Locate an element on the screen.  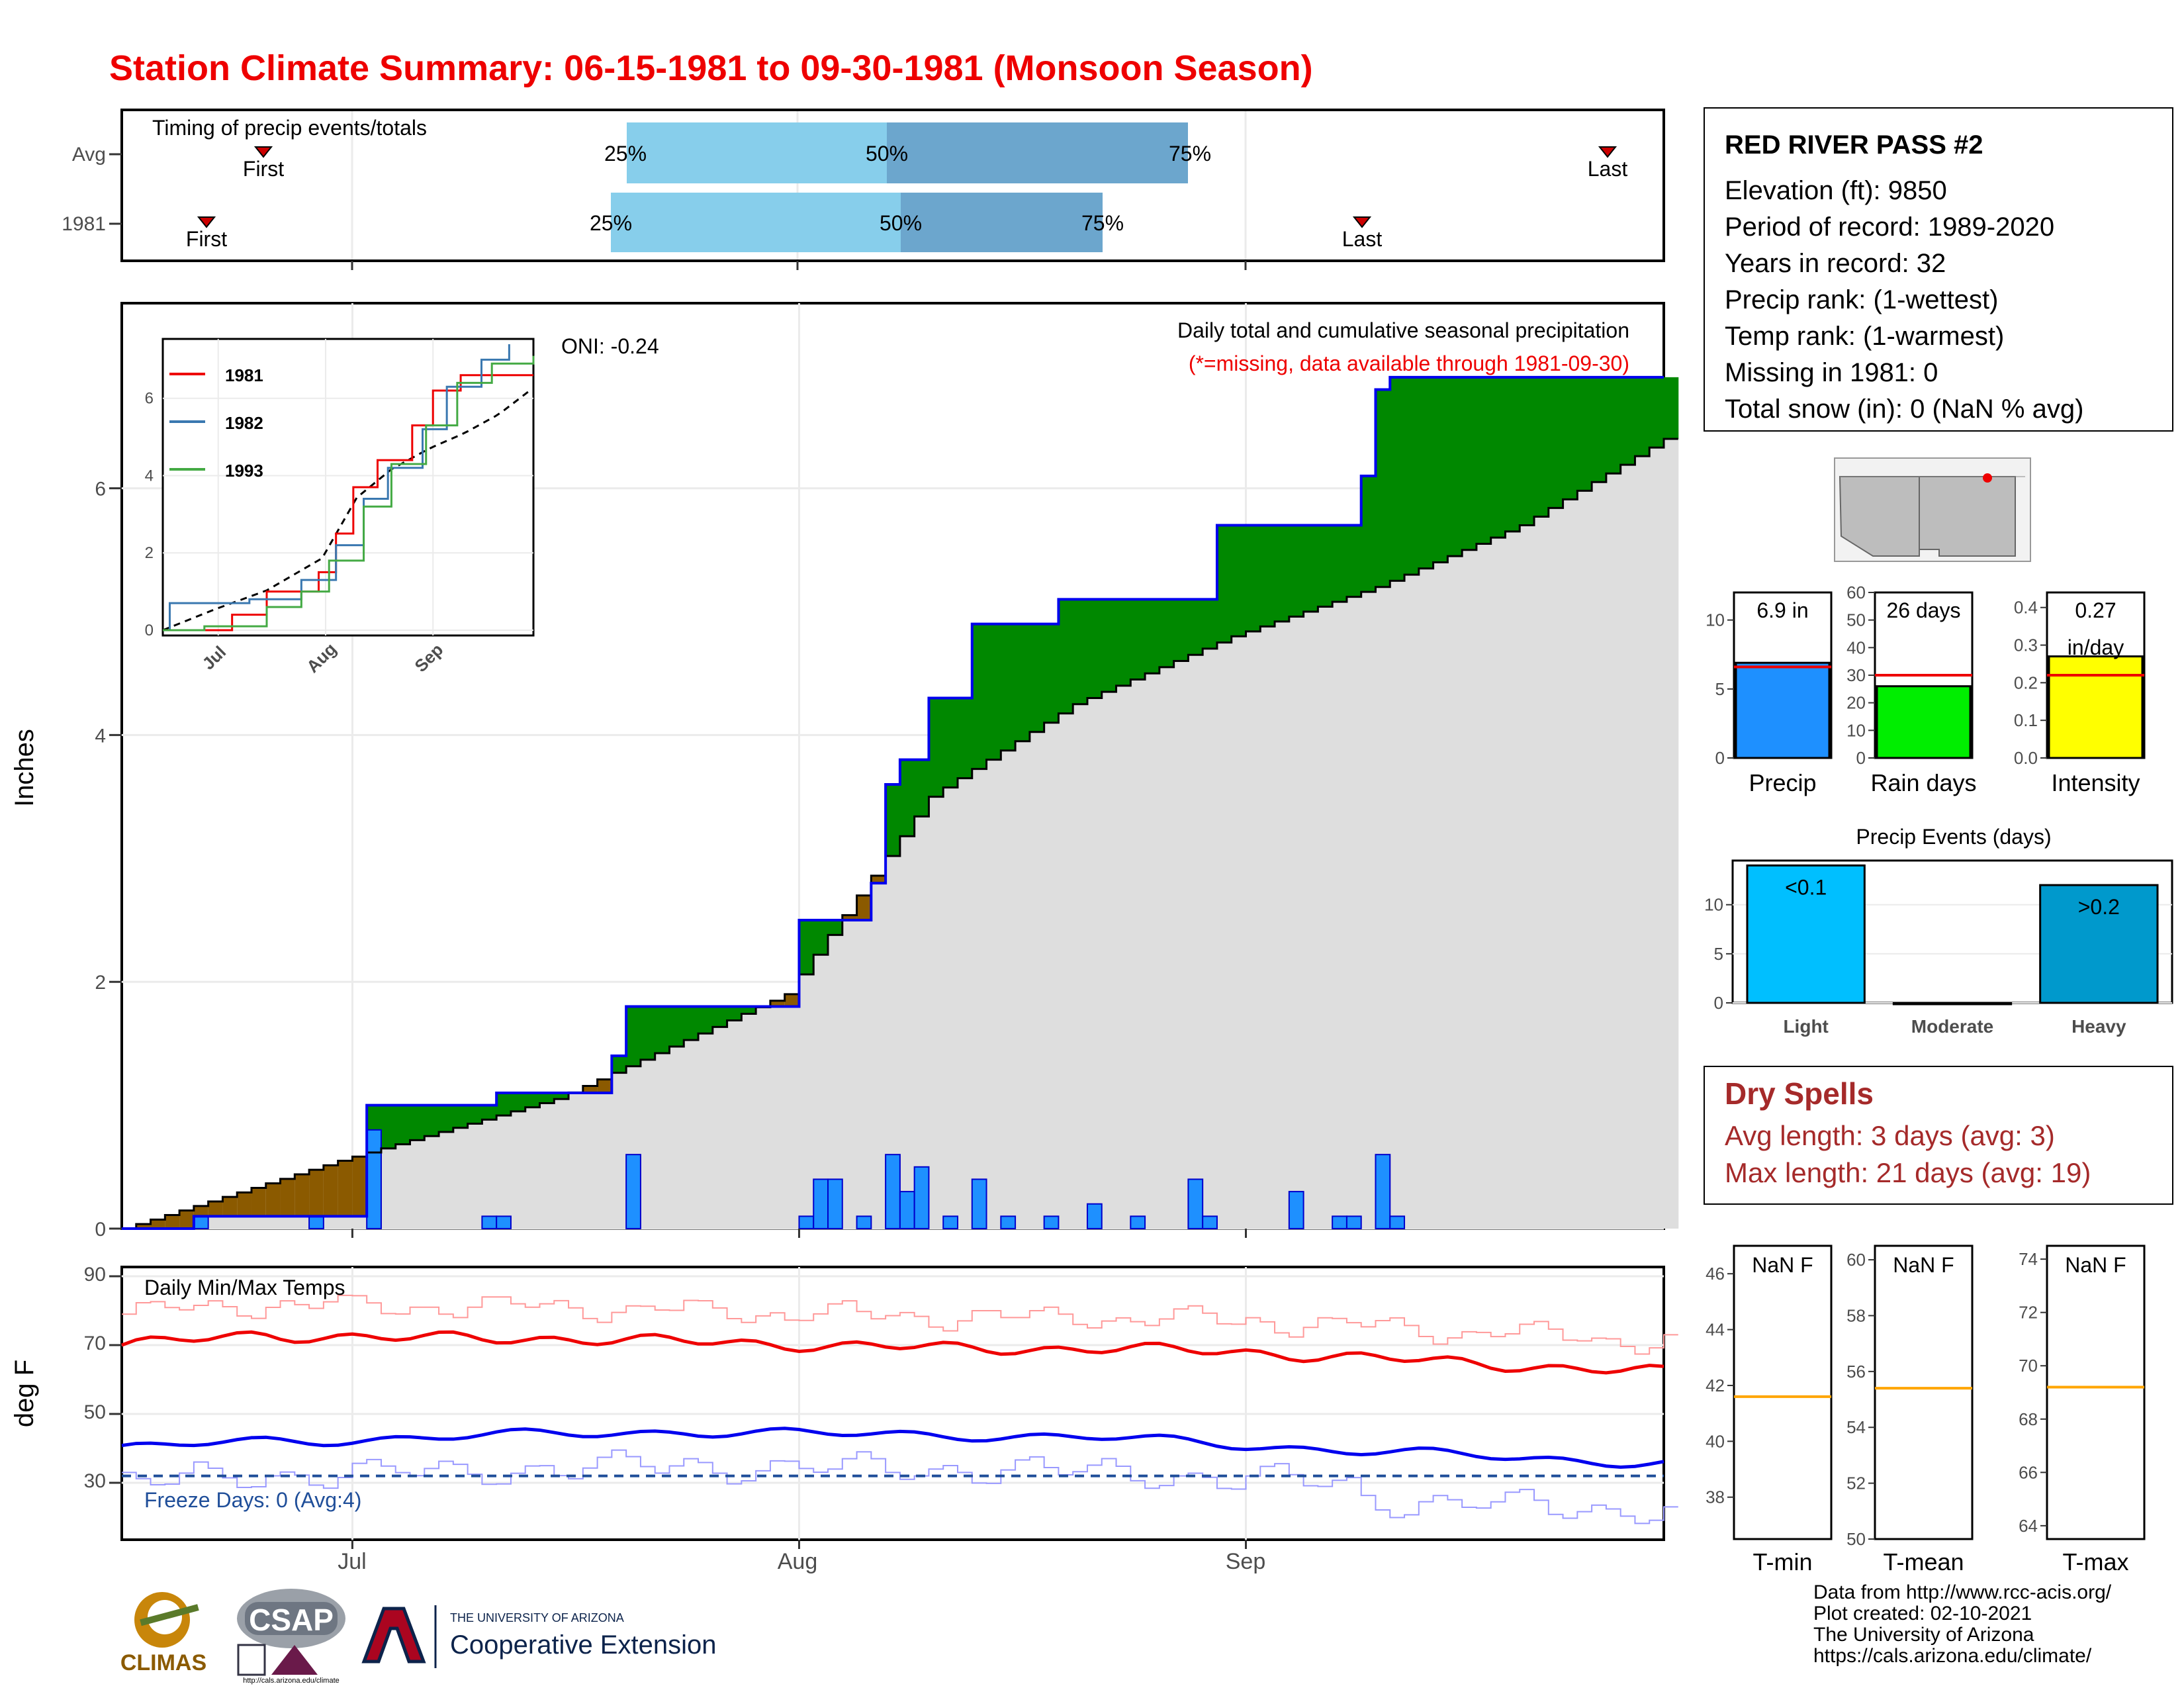
events-bar-heavy is located at coordinates (2099, 944).